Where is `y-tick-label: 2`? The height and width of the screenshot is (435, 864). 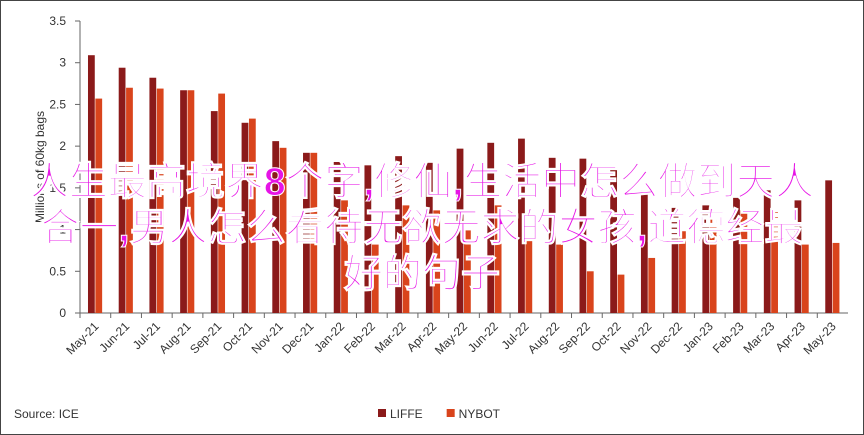 y-tick-label: 2 is located at coordinates (62, 146).